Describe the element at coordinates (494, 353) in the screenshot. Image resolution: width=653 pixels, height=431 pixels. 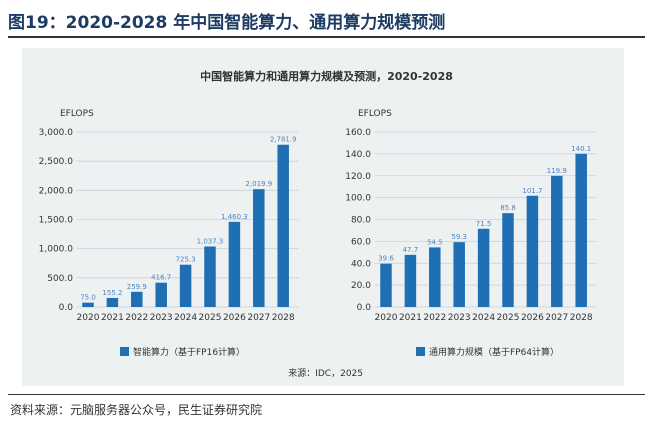
I see `legend-label-right: 通用算力规模（基于FP64计算）` at that location.